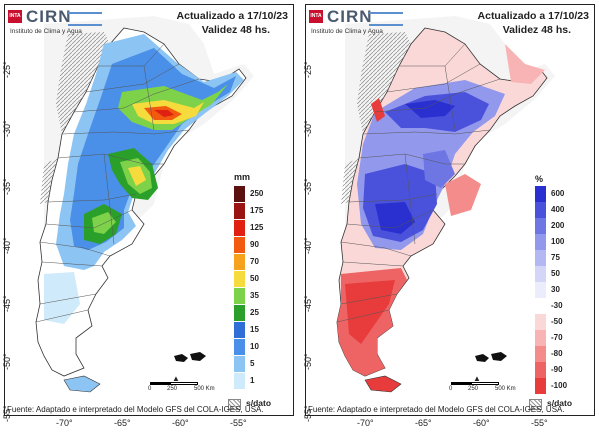 The image size is (599, 436). What do you see at coordinates (308, 303) in the screenshot?
I see `latitude-label: -45°` at bounding box center [308, 303].